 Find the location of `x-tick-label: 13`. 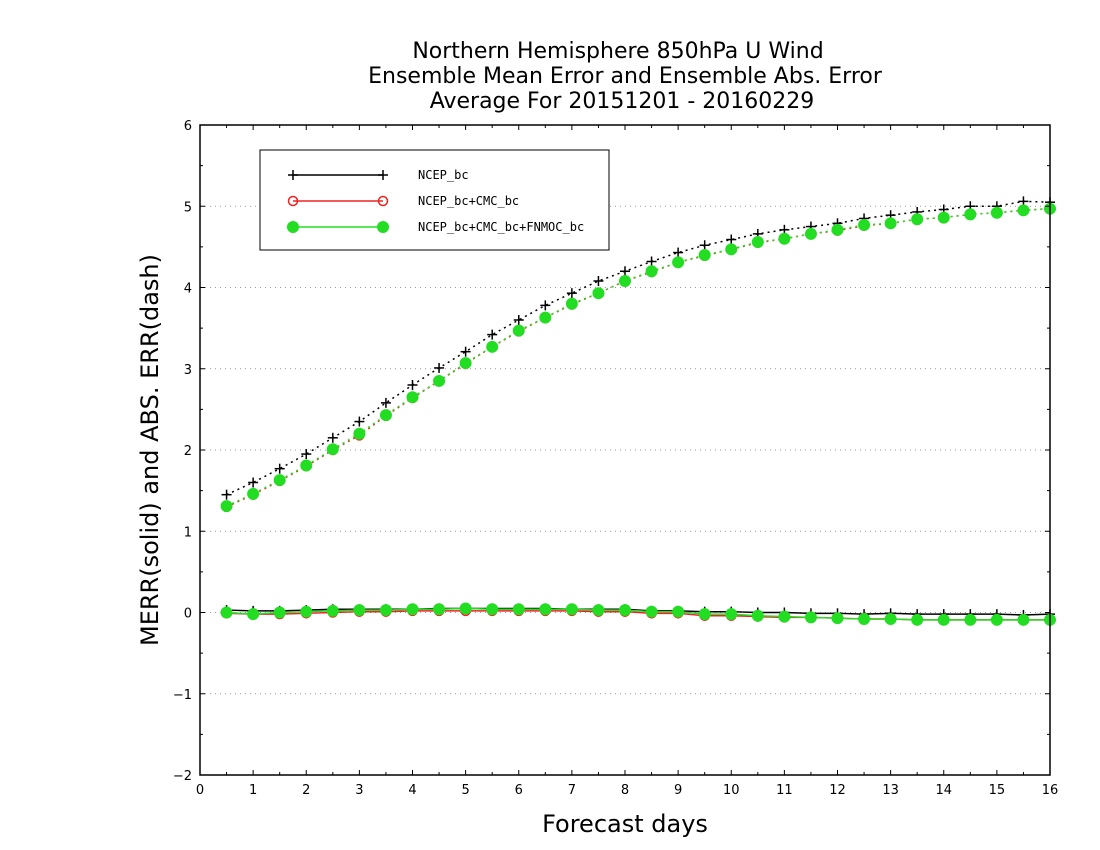

x-tick-label: 13 is located at coordinates (890, 790).